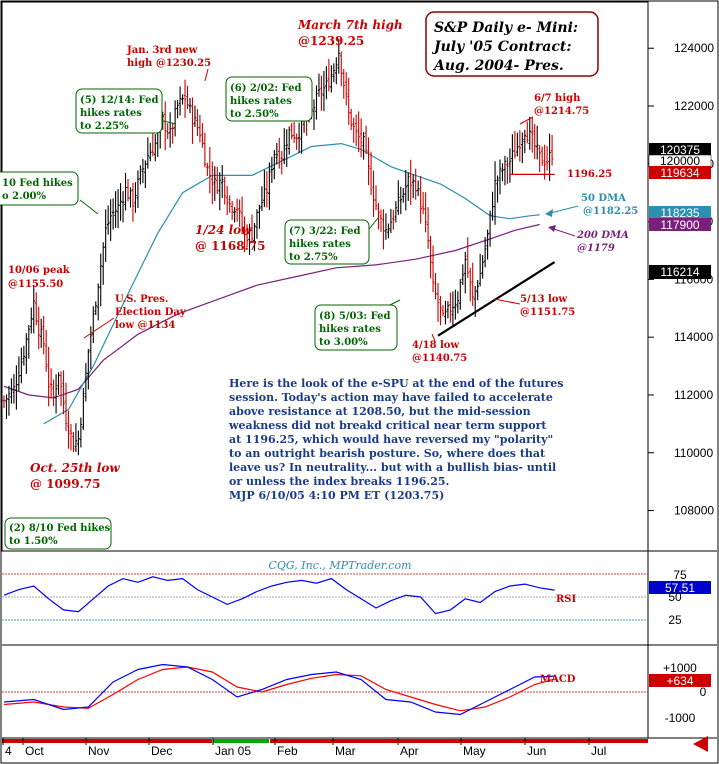 This screenshot has height=764, width=719. Describe the element at coordinates (269, 99) in the screenshot. I see `fed-box-feb02: (6) 2/02: Fed hikes rates to 2.50%` at that location.